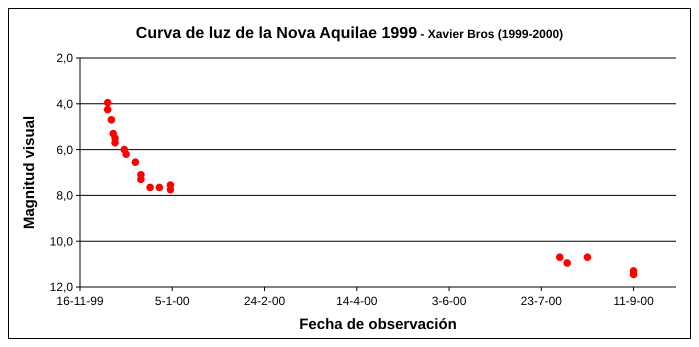 The width and height of the screenshot is (699, 347). Describe the element at coordinates (633, 301) in the screenshot. I see `x-tick-label: 11-9-00` at that location.